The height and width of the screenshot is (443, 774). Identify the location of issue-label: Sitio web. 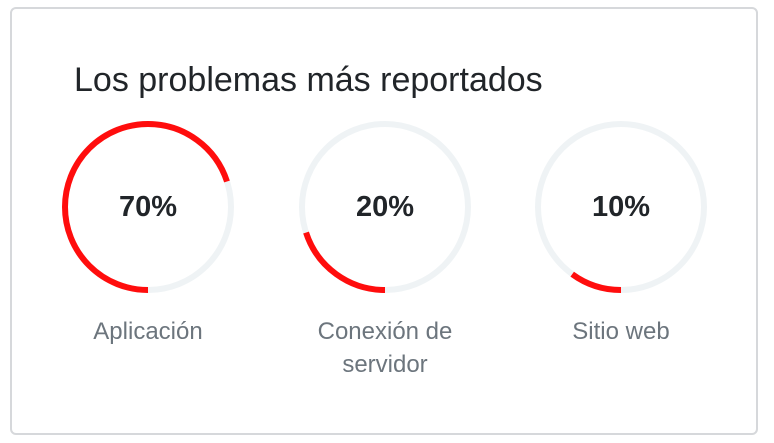
(621, 331).